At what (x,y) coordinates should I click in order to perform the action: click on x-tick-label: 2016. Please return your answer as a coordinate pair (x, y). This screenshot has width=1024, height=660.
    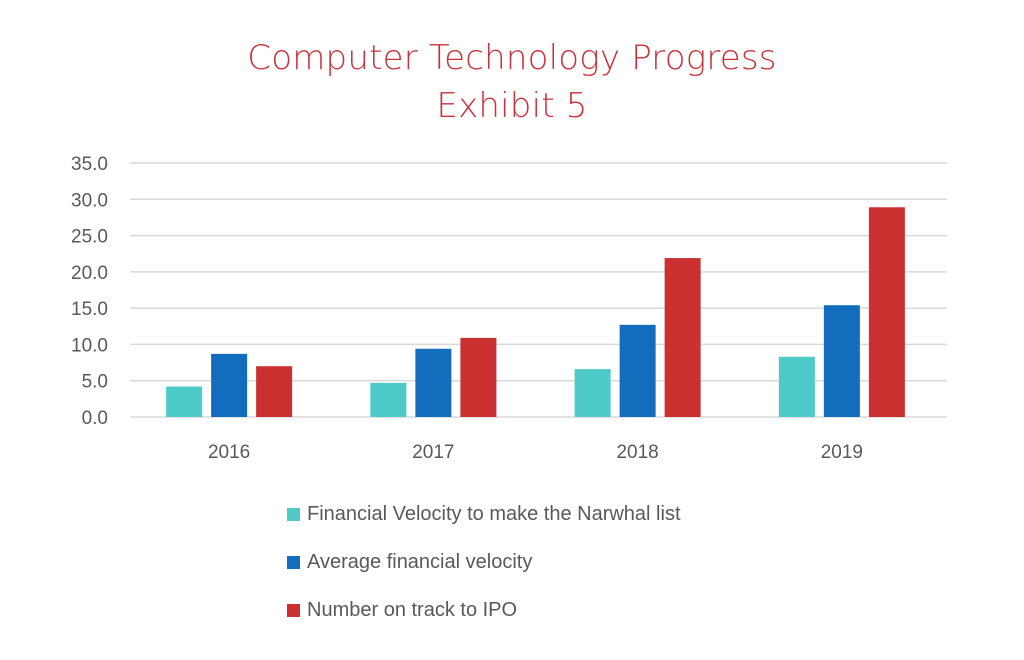
    Looking at the image, I should click on (229, 452).